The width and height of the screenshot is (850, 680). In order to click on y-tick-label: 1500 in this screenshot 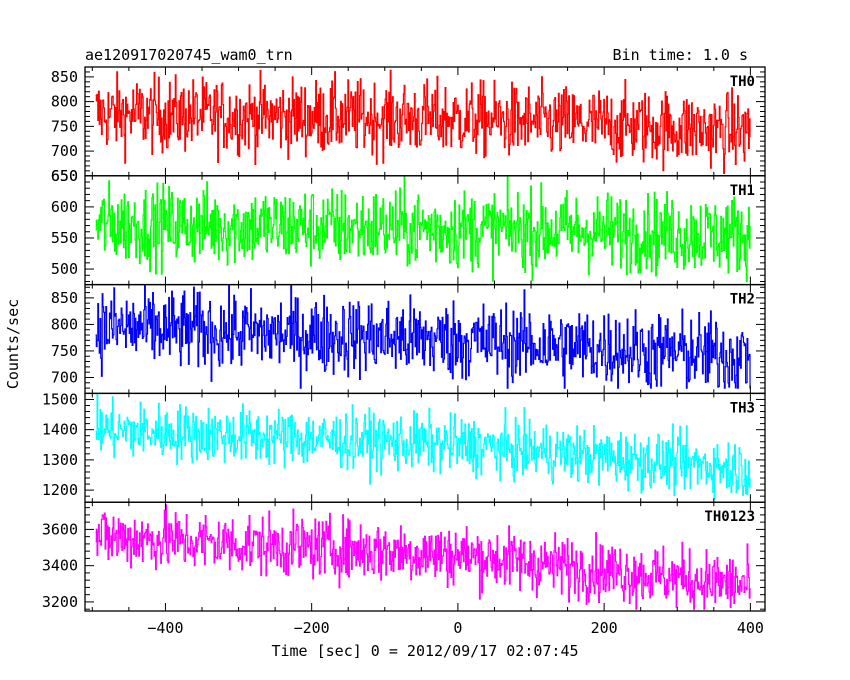, I will do `click(60, 399)`.